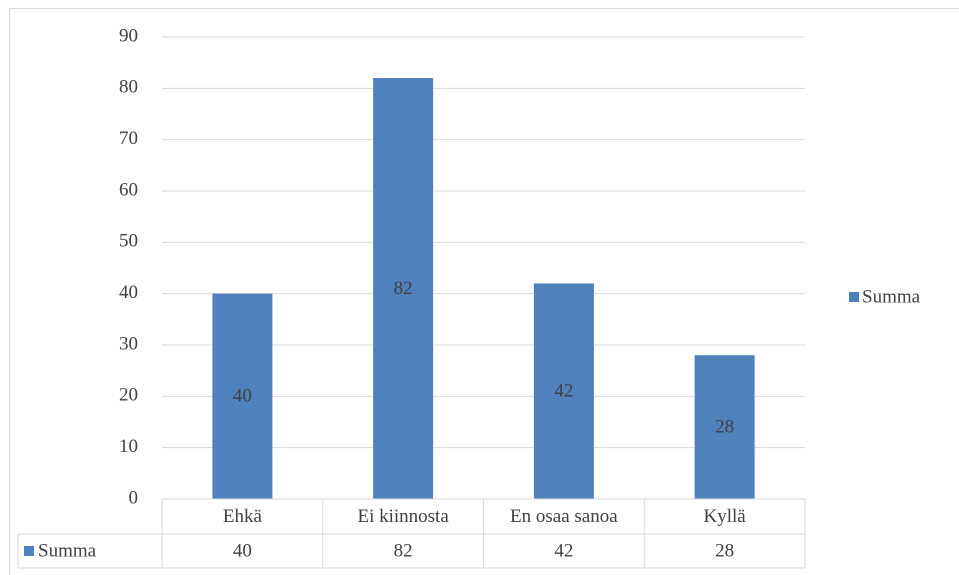 This screenshot has height=575, width=959. What do you see at coordinates (564, 516) in the screenshot?
I see `x-tick-label: En osaa sanoa` at bounding box center [564, 516].